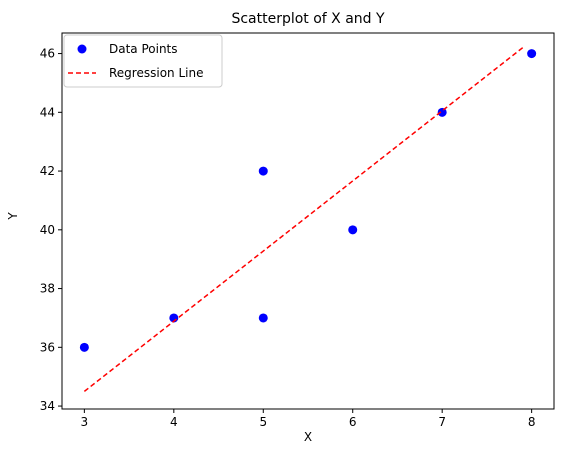 The width and height of the screenshot is (562, 455). Describe the element at coordinates (308, 19) in the screenshot. I see `chart-title: Scatterplot of X and Y` at that location.